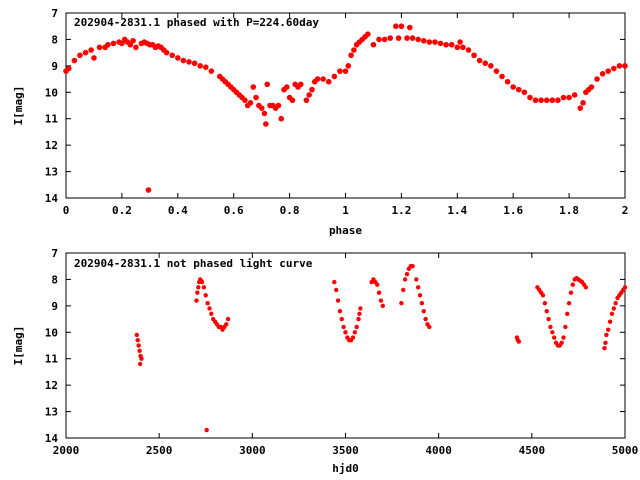  What do you see at coordinates (159, 450) in the screenshot?
I see `x-tick-label: 2500` at bounding box center [159, 450].